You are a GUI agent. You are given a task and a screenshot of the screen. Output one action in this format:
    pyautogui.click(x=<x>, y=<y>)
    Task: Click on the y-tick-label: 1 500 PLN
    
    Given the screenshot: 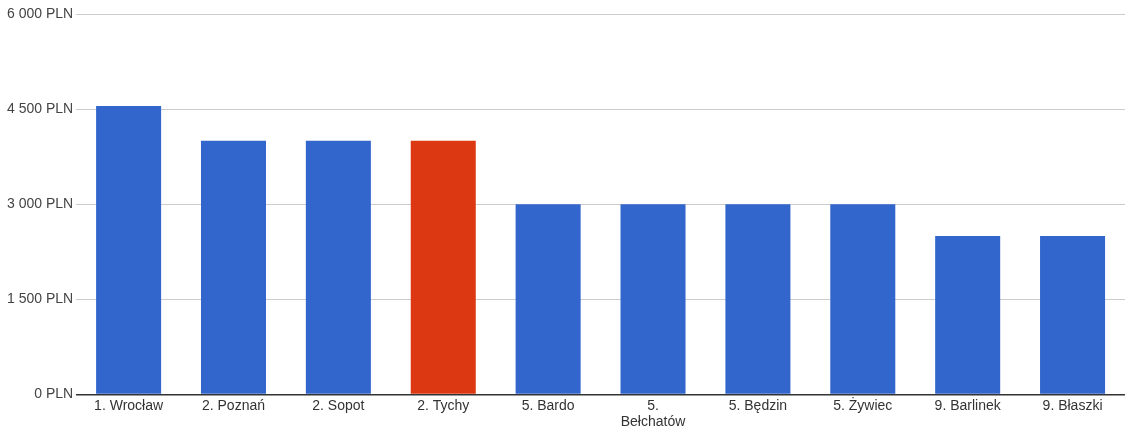 What is the action you would take?
    pyautogui.click(x=40, y=298)
    